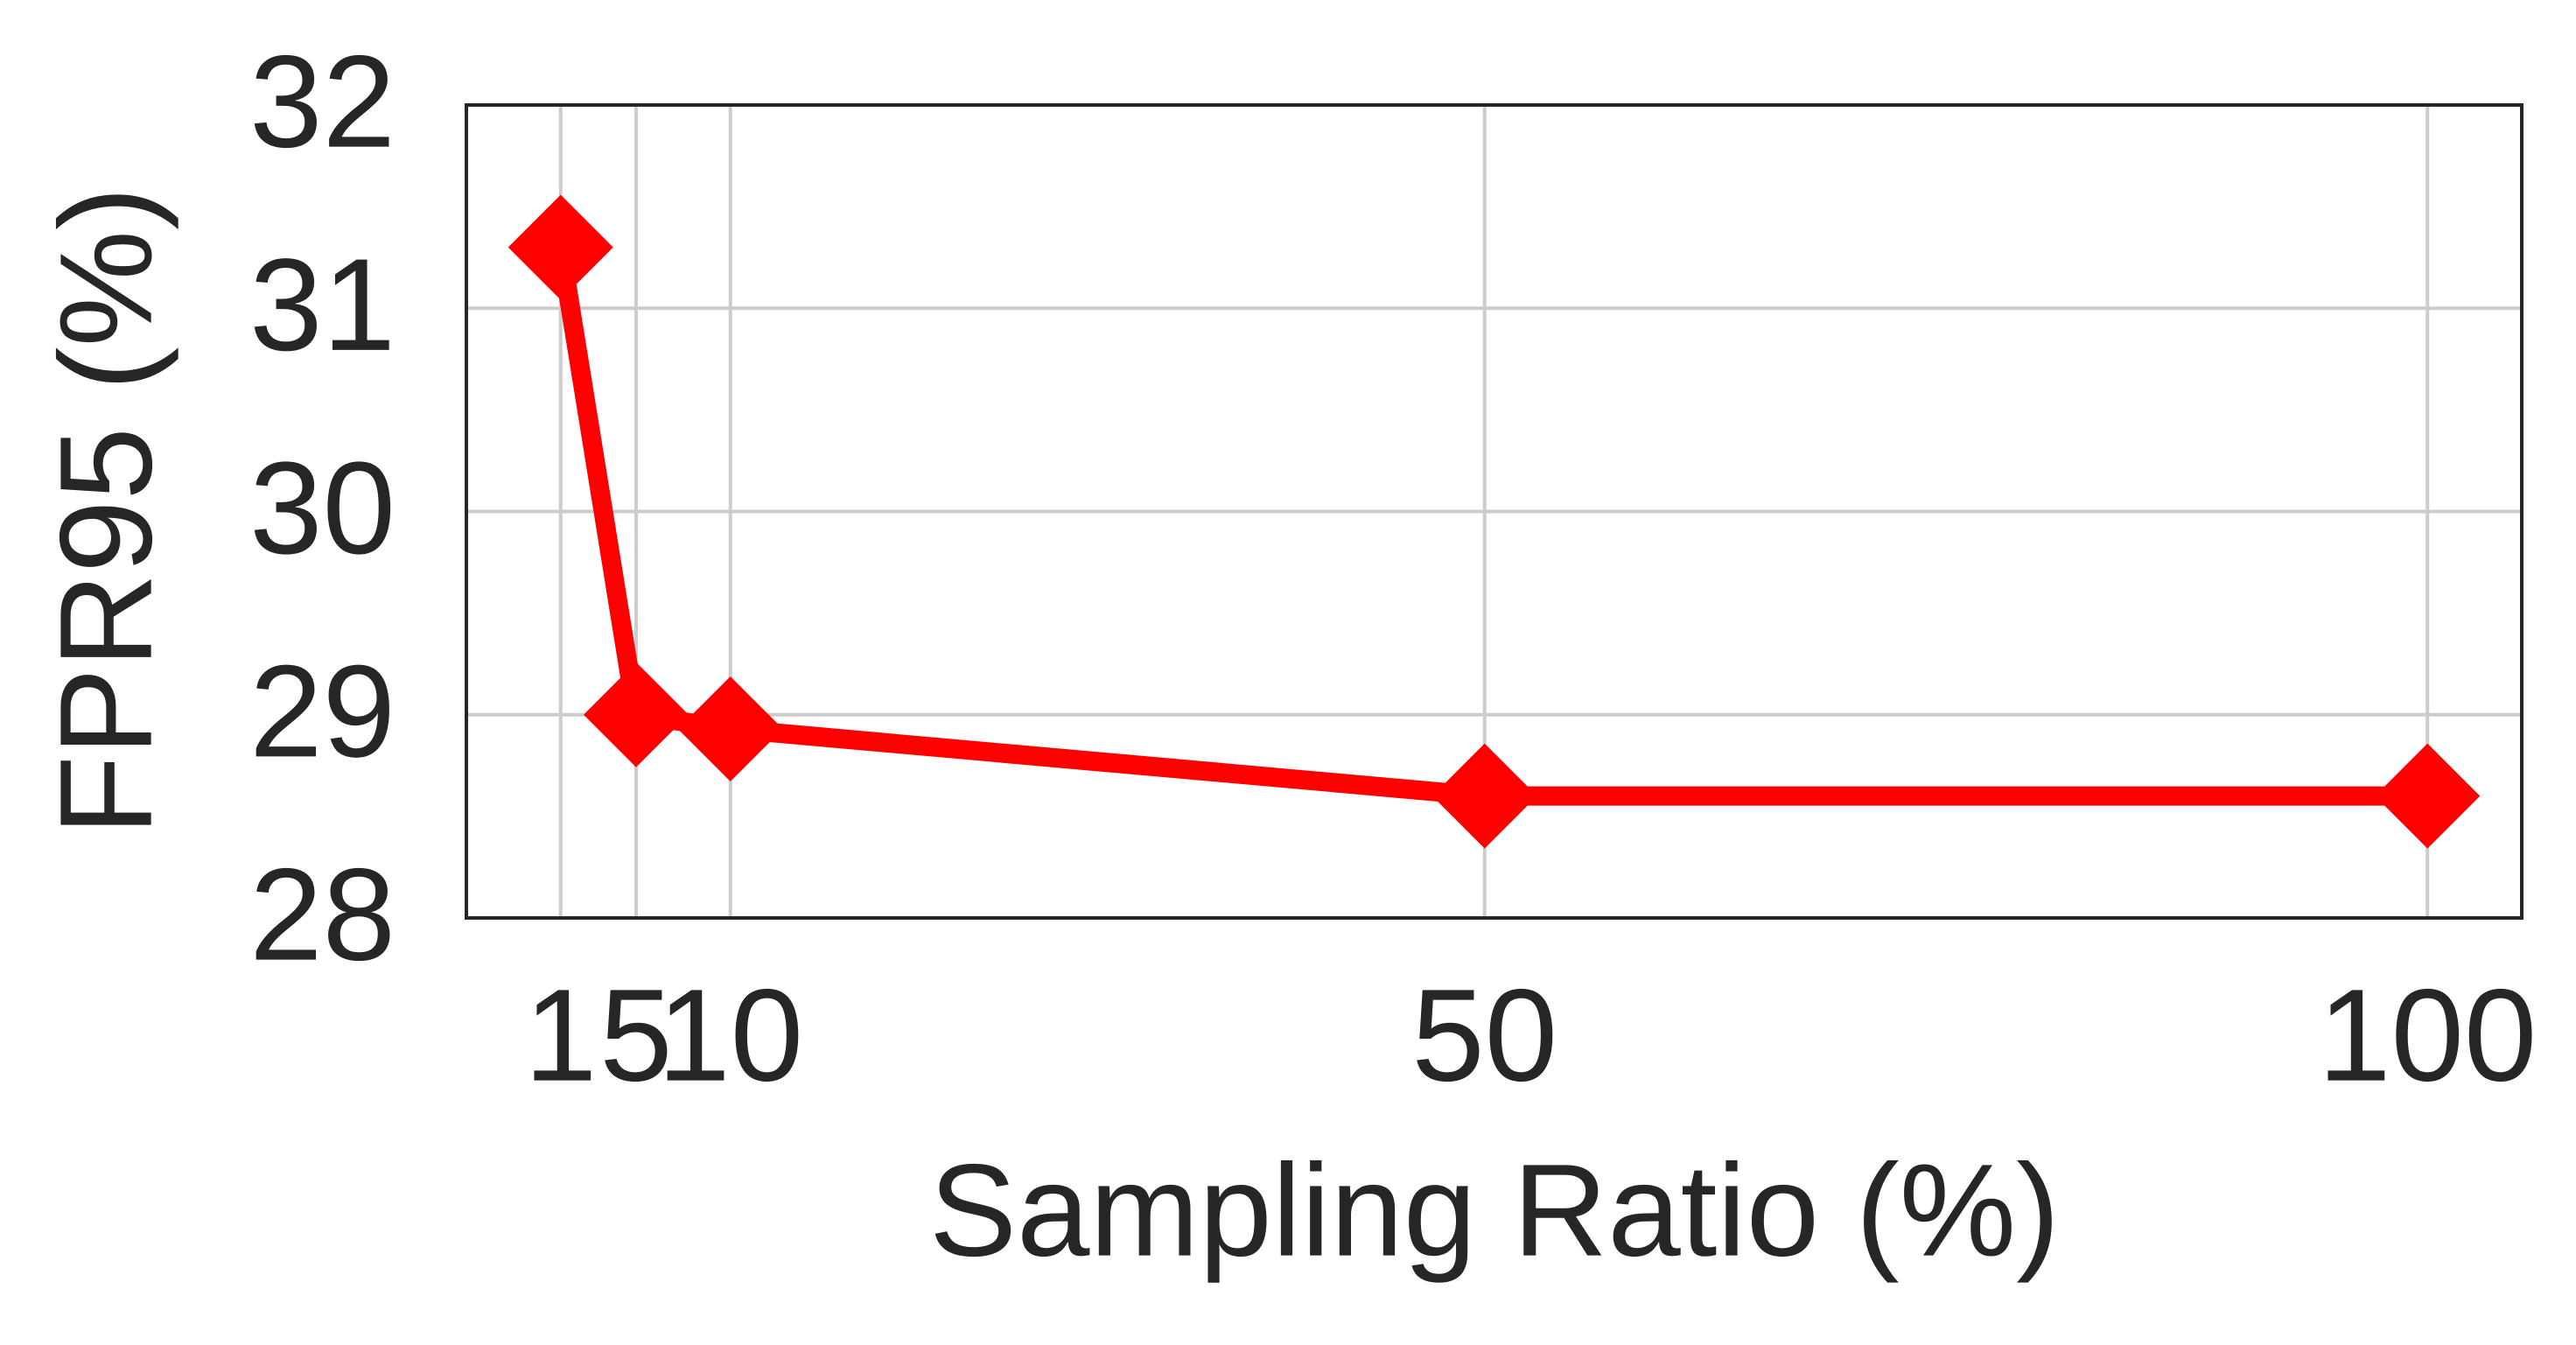  What do you see at coordinates (1494, 1211) in the screenshot?
I see `x-axis-label: Sampling Ratio (%)` at bounding box center [1494, 1211].